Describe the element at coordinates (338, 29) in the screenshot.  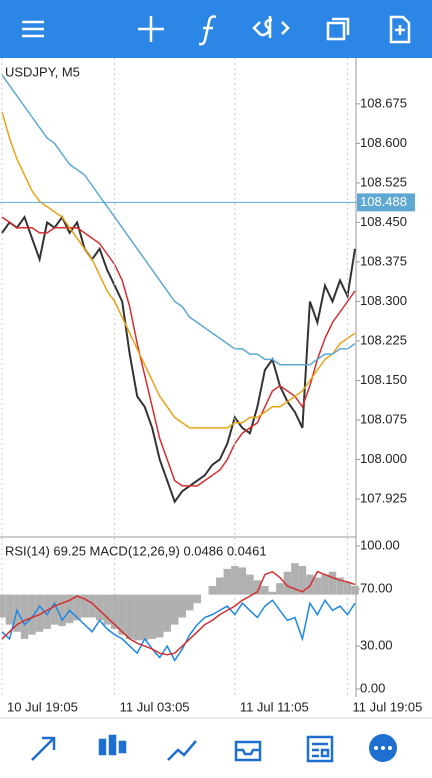
I see `windows-button` at that location.